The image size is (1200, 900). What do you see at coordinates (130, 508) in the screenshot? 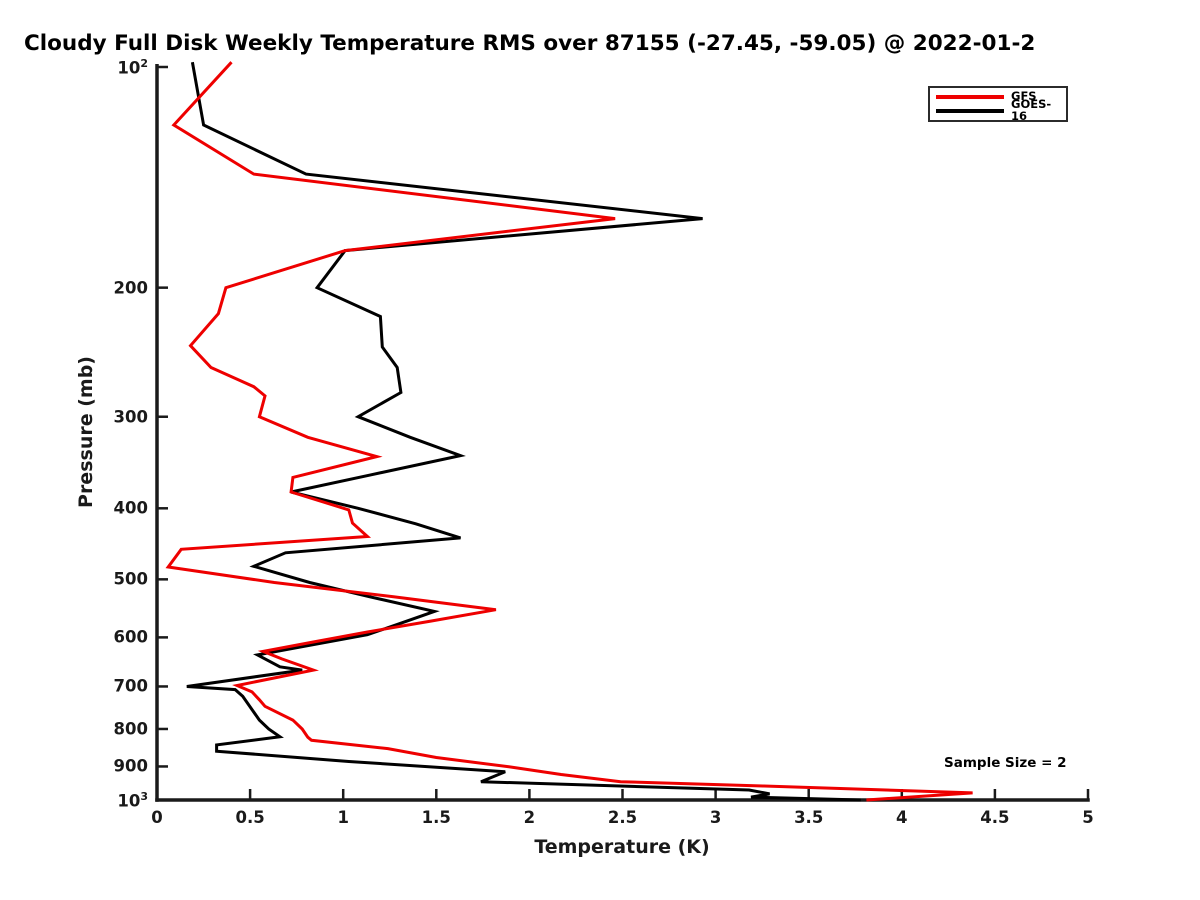
I see `y-tick-label: 400` at bounding box center [130, 508].